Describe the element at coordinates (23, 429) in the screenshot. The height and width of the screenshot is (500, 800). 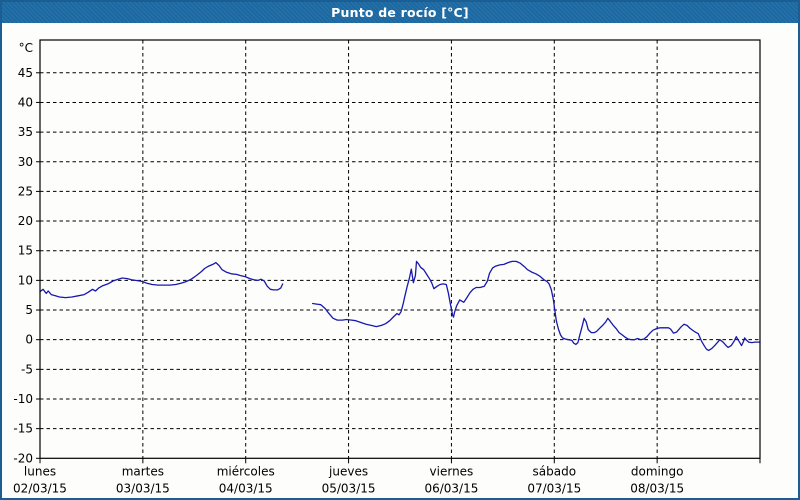
I see `y-tick-label: -15` at that location.